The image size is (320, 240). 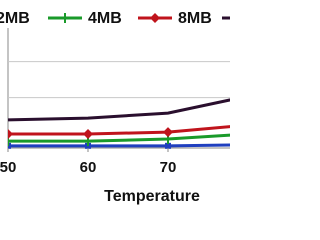 I want to click on x-axis-title: Temperature, so click(x=152, y=196).